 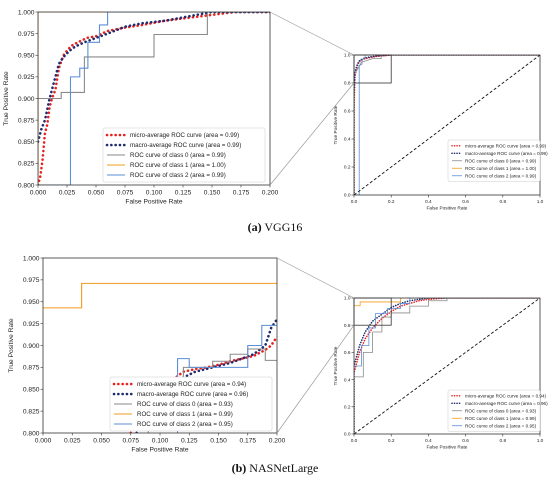 I want to click on vgg16-full-zoom-region-box, so click(x=372, y=69).